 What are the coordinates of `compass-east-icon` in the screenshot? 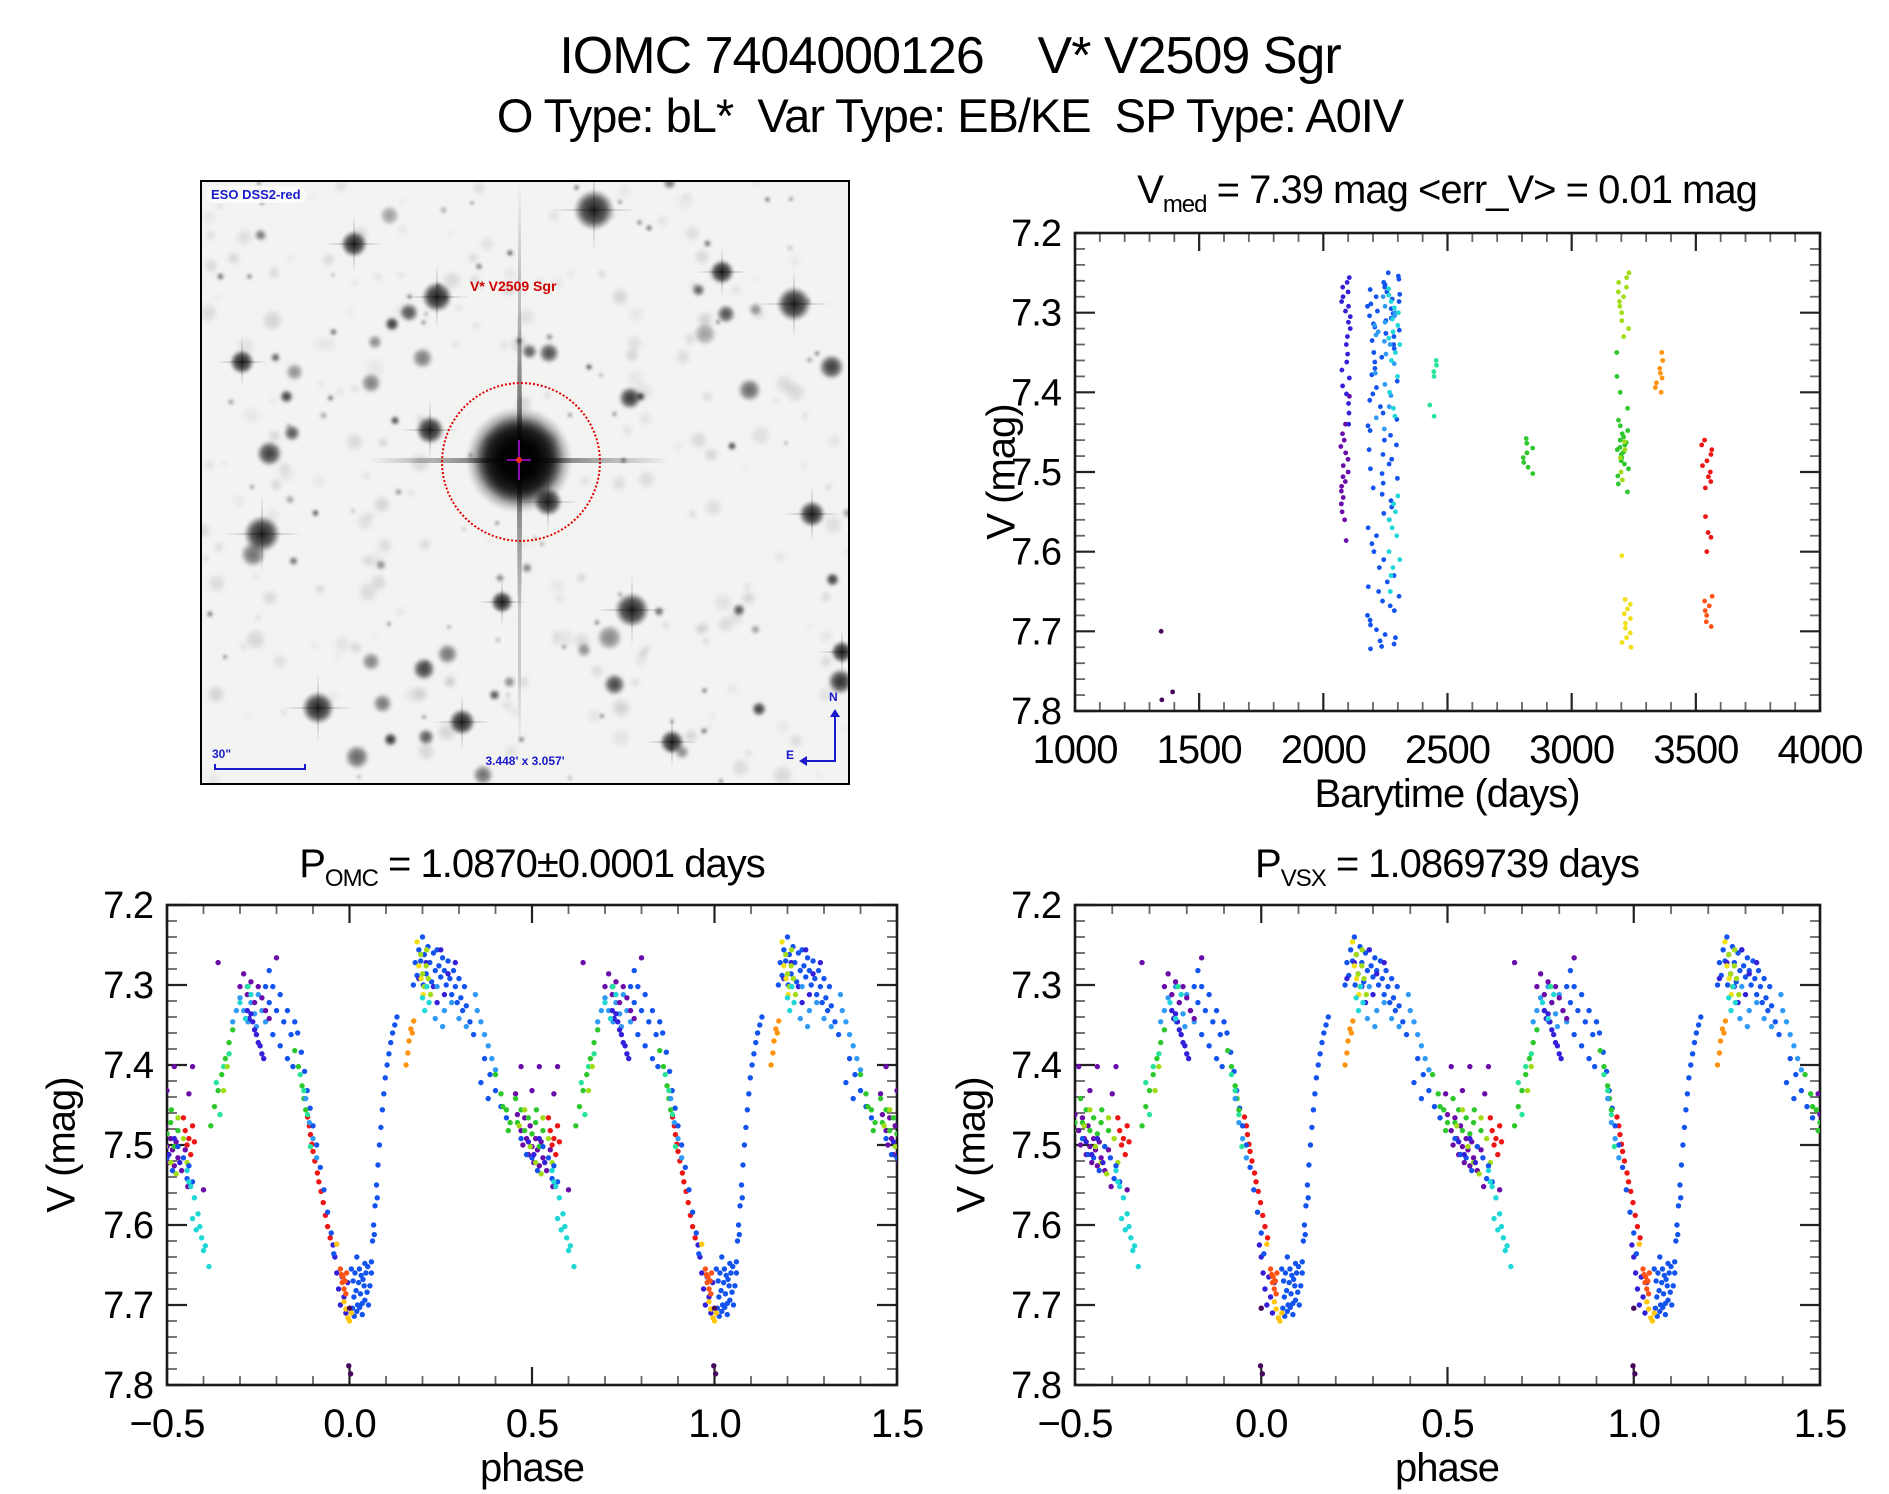 It's located at (820, 761).